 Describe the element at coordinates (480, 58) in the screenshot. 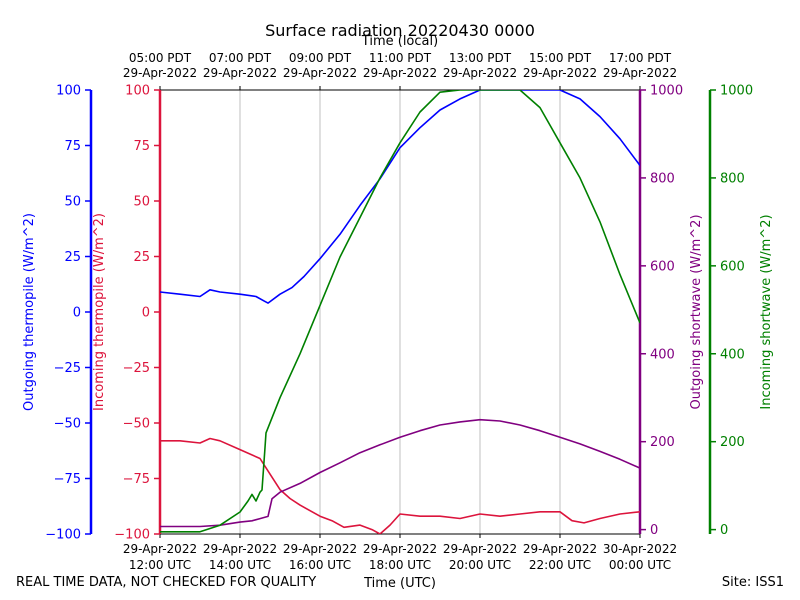

I see `top-tick-label-time: 13:00 PDT` at that location.